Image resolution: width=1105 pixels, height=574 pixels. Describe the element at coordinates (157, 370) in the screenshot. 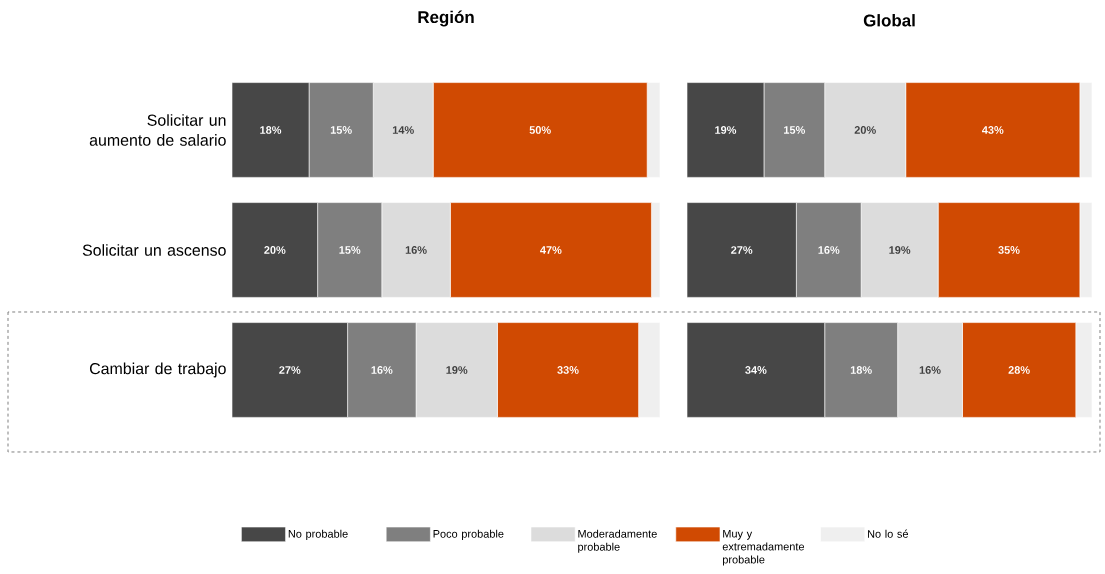

I see `y-tick-label: Cambiar de trabajo` at that location.